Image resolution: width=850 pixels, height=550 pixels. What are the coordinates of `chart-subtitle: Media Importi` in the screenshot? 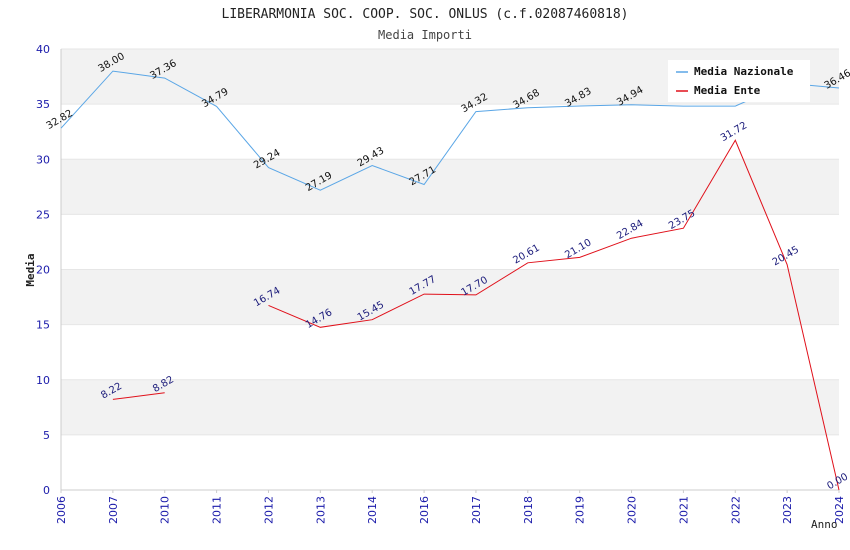 It's located at (425, 35).